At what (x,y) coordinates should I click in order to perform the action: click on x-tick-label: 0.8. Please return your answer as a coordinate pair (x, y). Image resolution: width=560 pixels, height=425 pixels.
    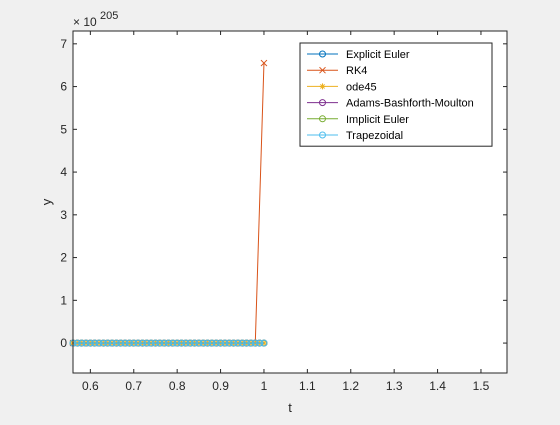
    Looking at the image, I should click on (177, 386).